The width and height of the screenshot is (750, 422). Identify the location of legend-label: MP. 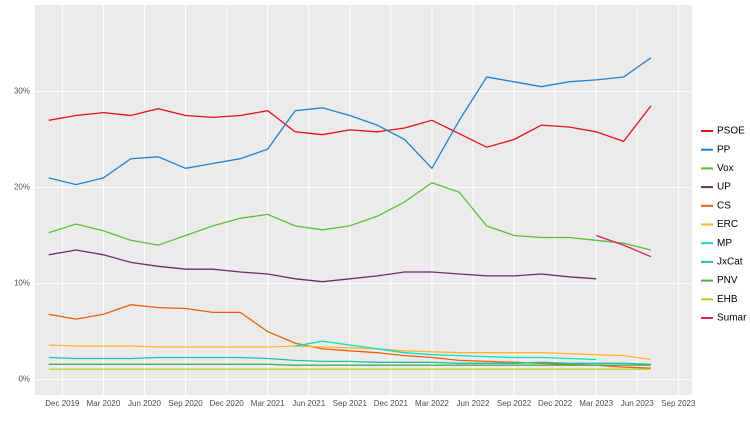
(724, 243).